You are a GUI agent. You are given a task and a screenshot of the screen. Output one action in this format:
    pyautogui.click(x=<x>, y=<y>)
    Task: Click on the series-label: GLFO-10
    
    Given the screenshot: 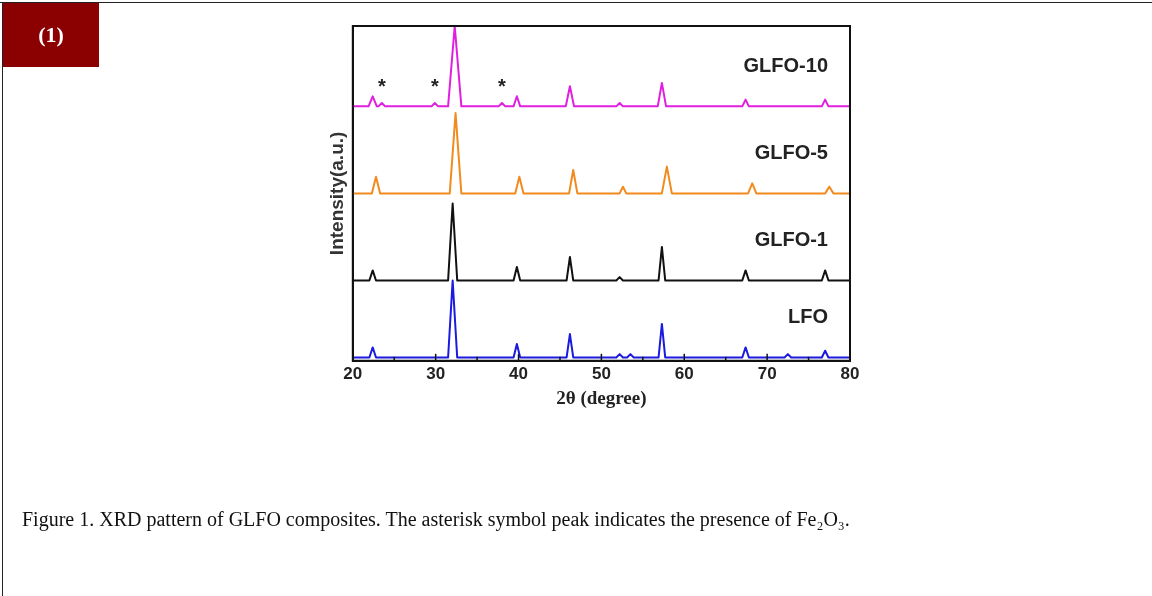 What is the action you would take?
    pyautogui.click(x=785, y=64)
    